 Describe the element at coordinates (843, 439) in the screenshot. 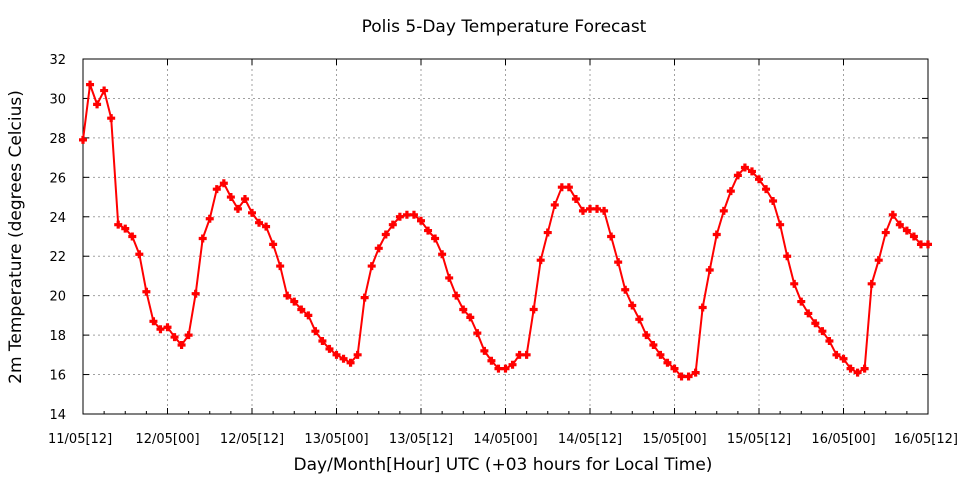

I see `x-tick-label: 16/05[00]` at that location.